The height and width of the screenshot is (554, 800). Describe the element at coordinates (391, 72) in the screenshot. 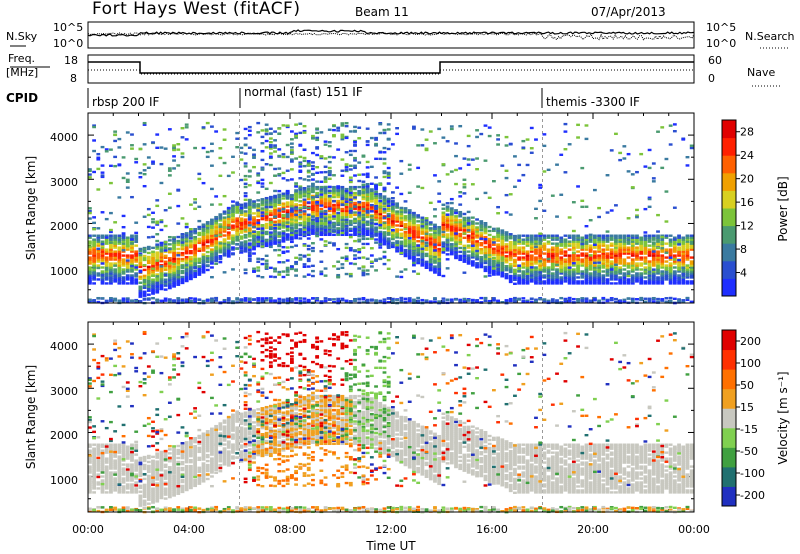

I see `nave-trace` at that location.